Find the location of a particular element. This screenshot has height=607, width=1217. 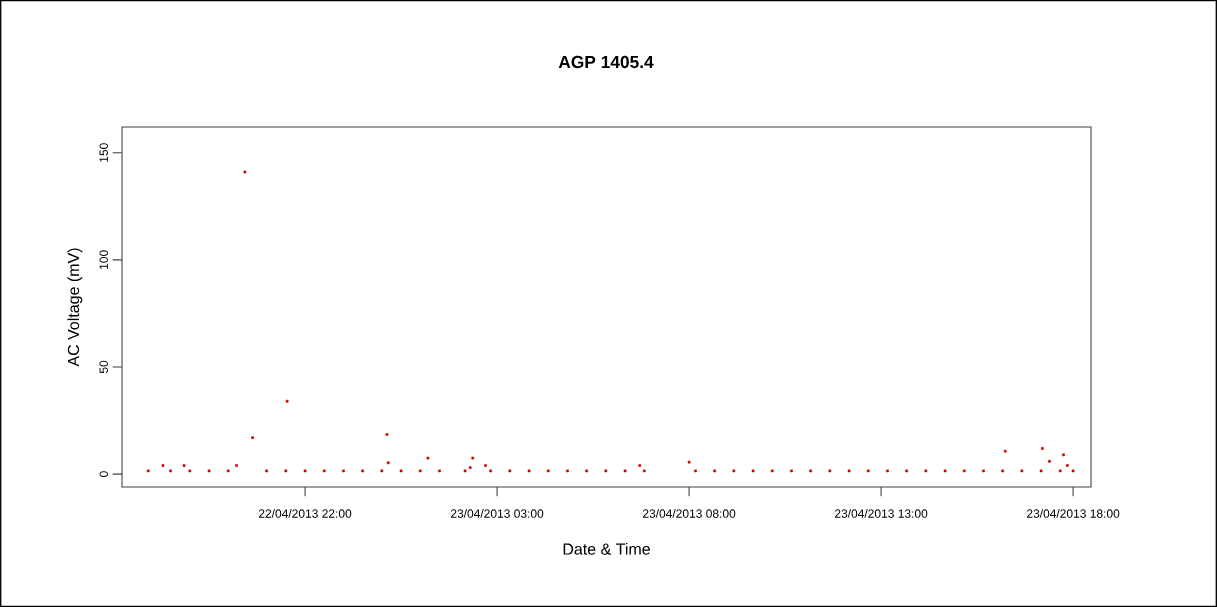

y-tick-label: 0 is located at coordinates (103, 474).